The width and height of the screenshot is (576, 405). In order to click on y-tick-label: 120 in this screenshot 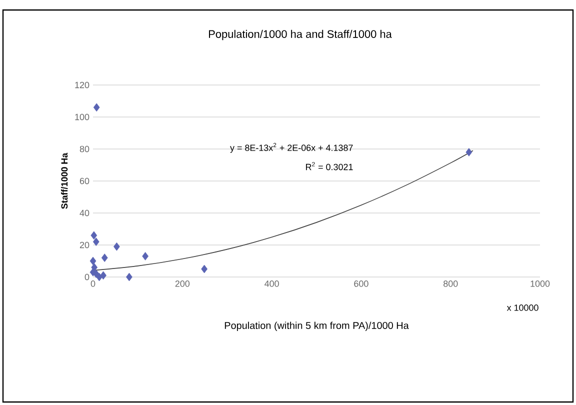, I will do `click(82, 85)`.